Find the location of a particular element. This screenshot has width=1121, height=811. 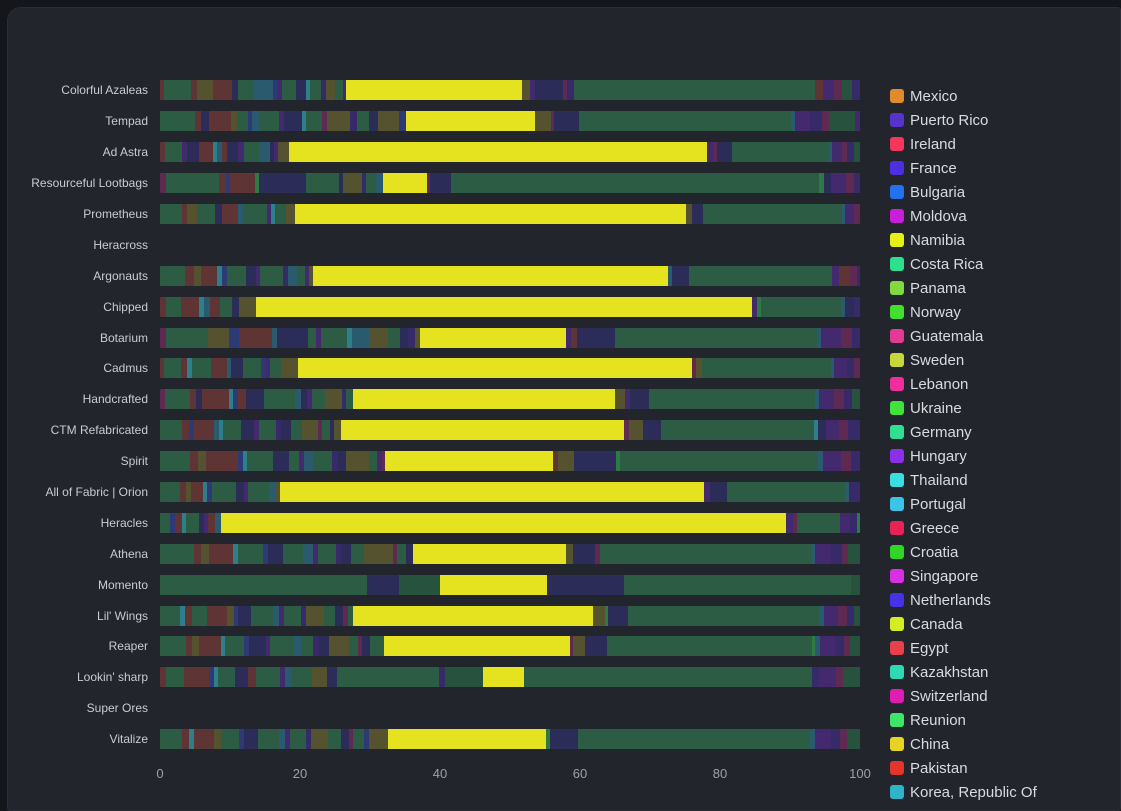

legend-item: Guatemala is located at coordinates (1005, 336).